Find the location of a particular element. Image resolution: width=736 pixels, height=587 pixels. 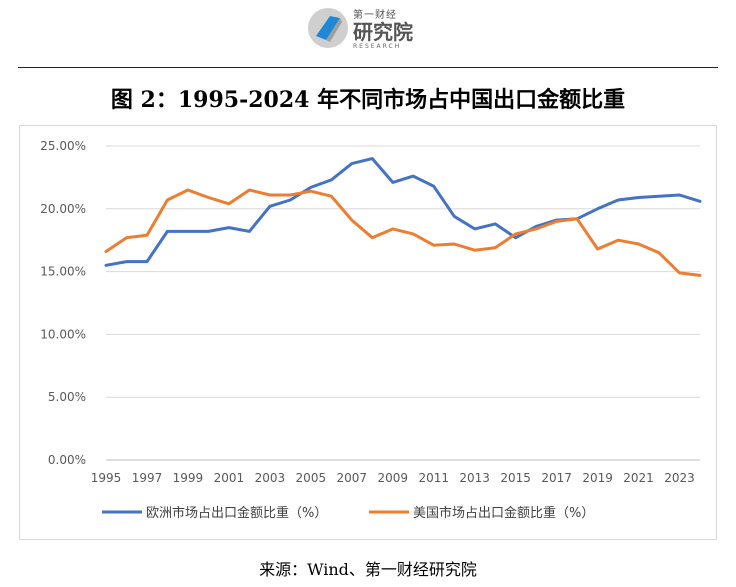

x-tick-label: 1999 is located at coordinates (188, 478).